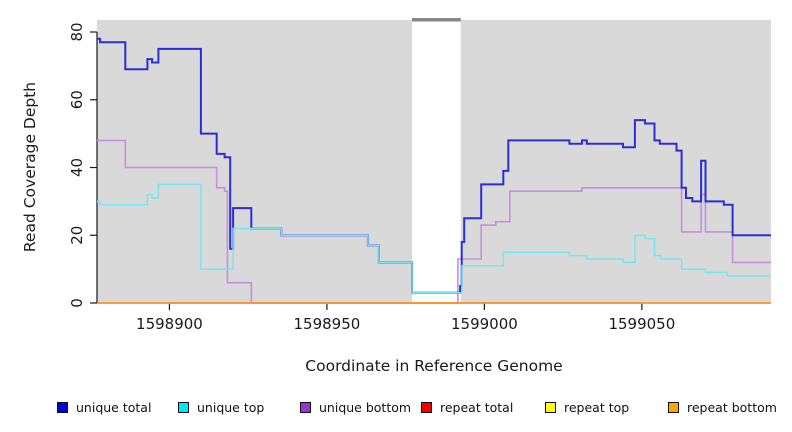 This screenshot has height=432, width=792. I want to click on x-axis-title: Coordinate in Reference Genome, so click(434, 366).